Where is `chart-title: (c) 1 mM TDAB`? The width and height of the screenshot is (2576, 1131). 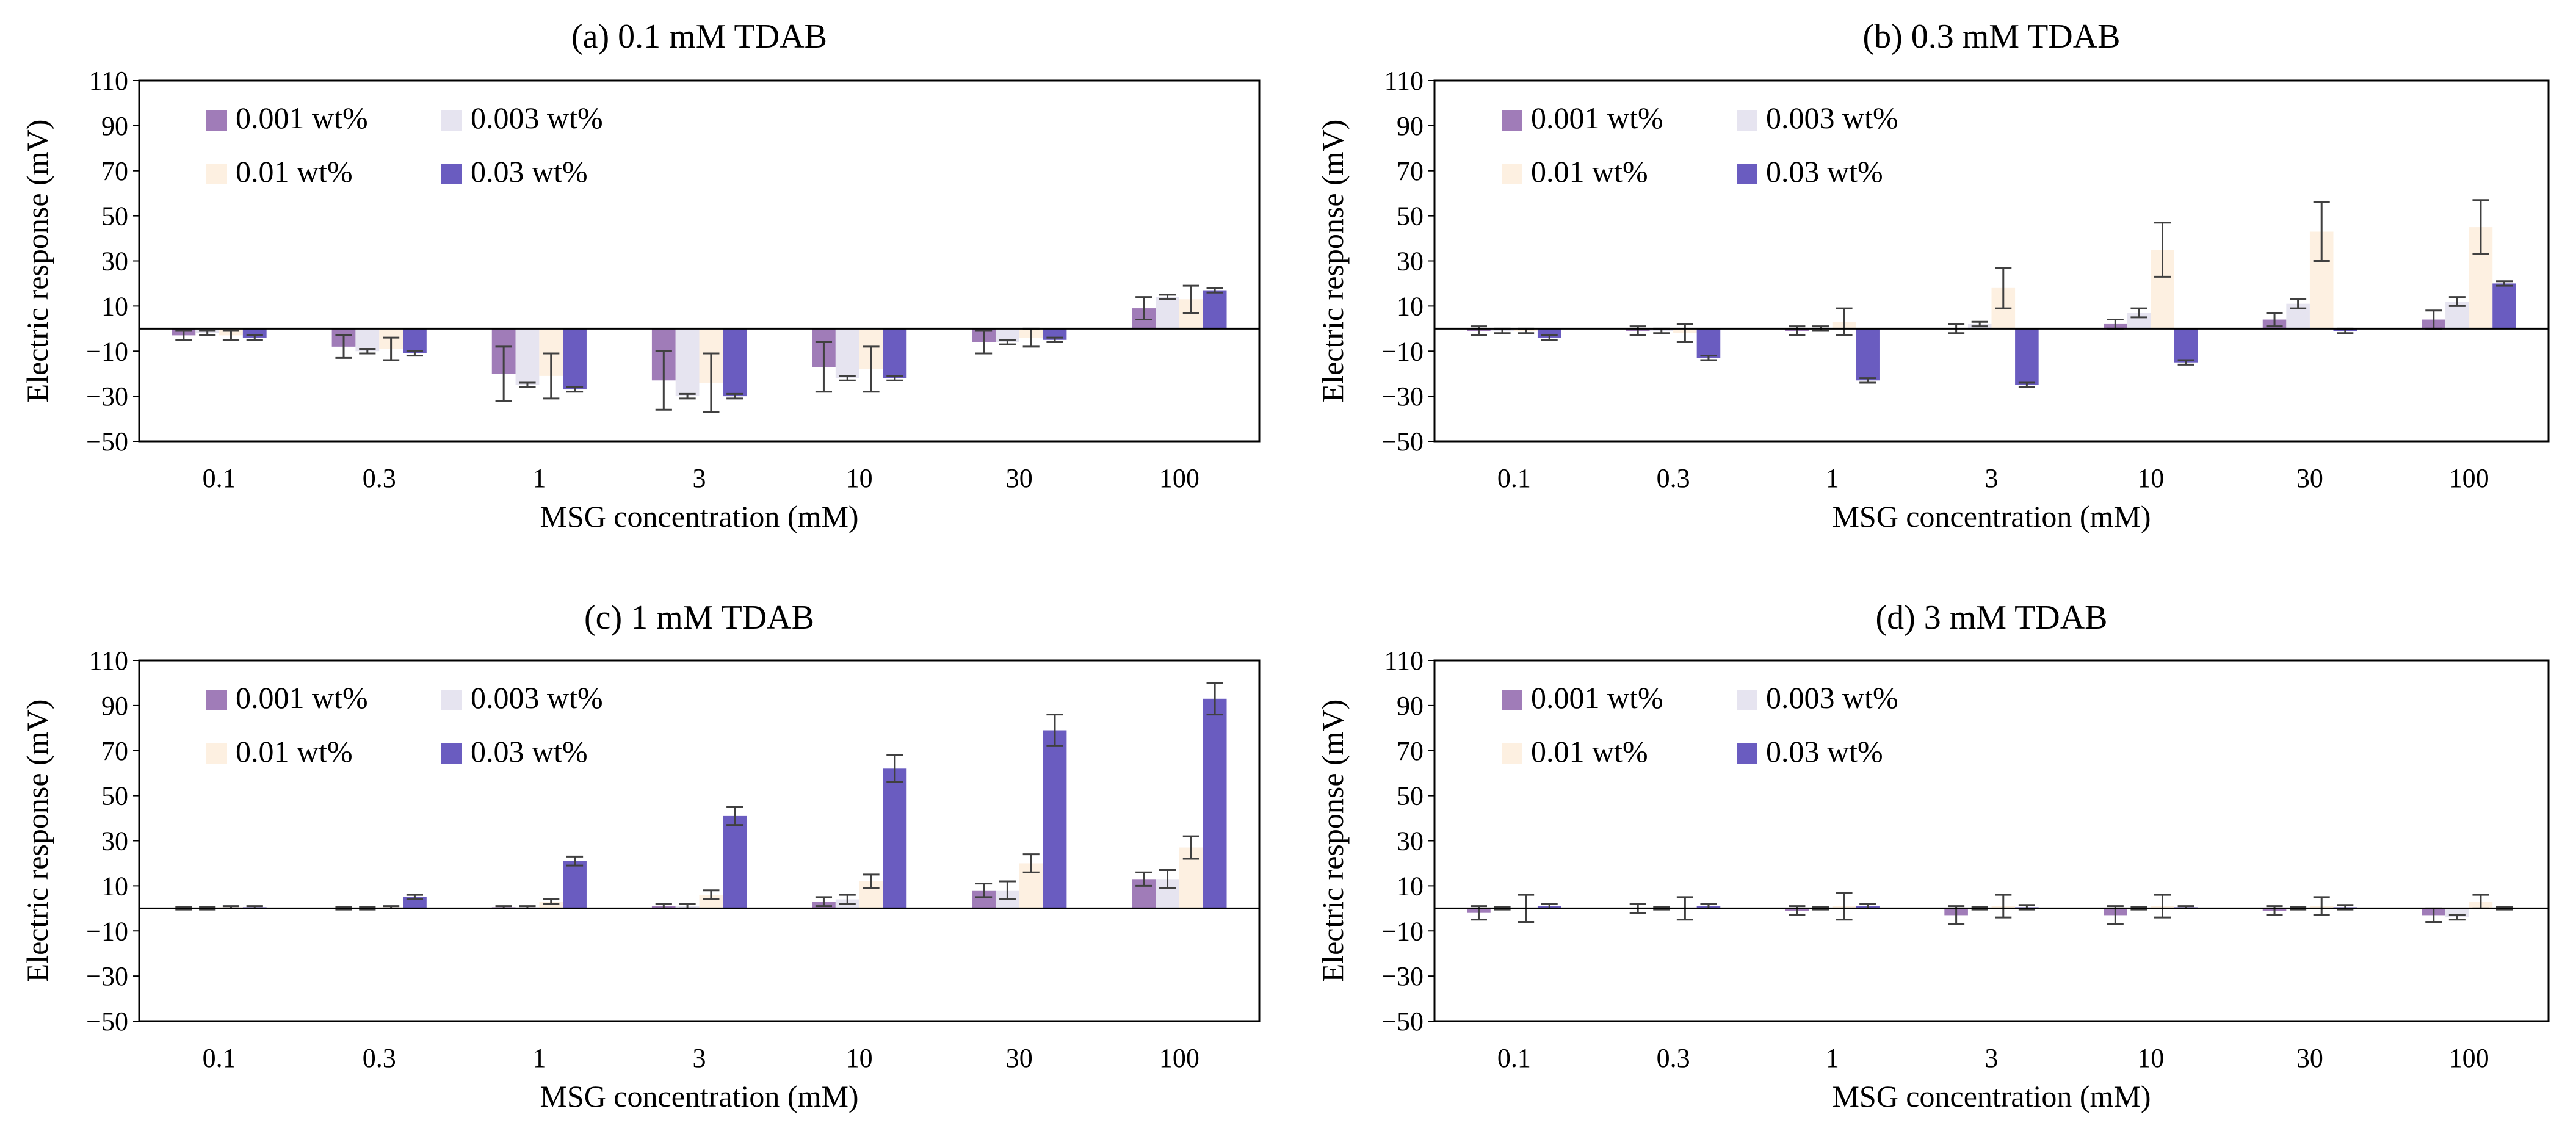 chart-title: (c) 1 mM TDAB is located at coordinates (699, 618).